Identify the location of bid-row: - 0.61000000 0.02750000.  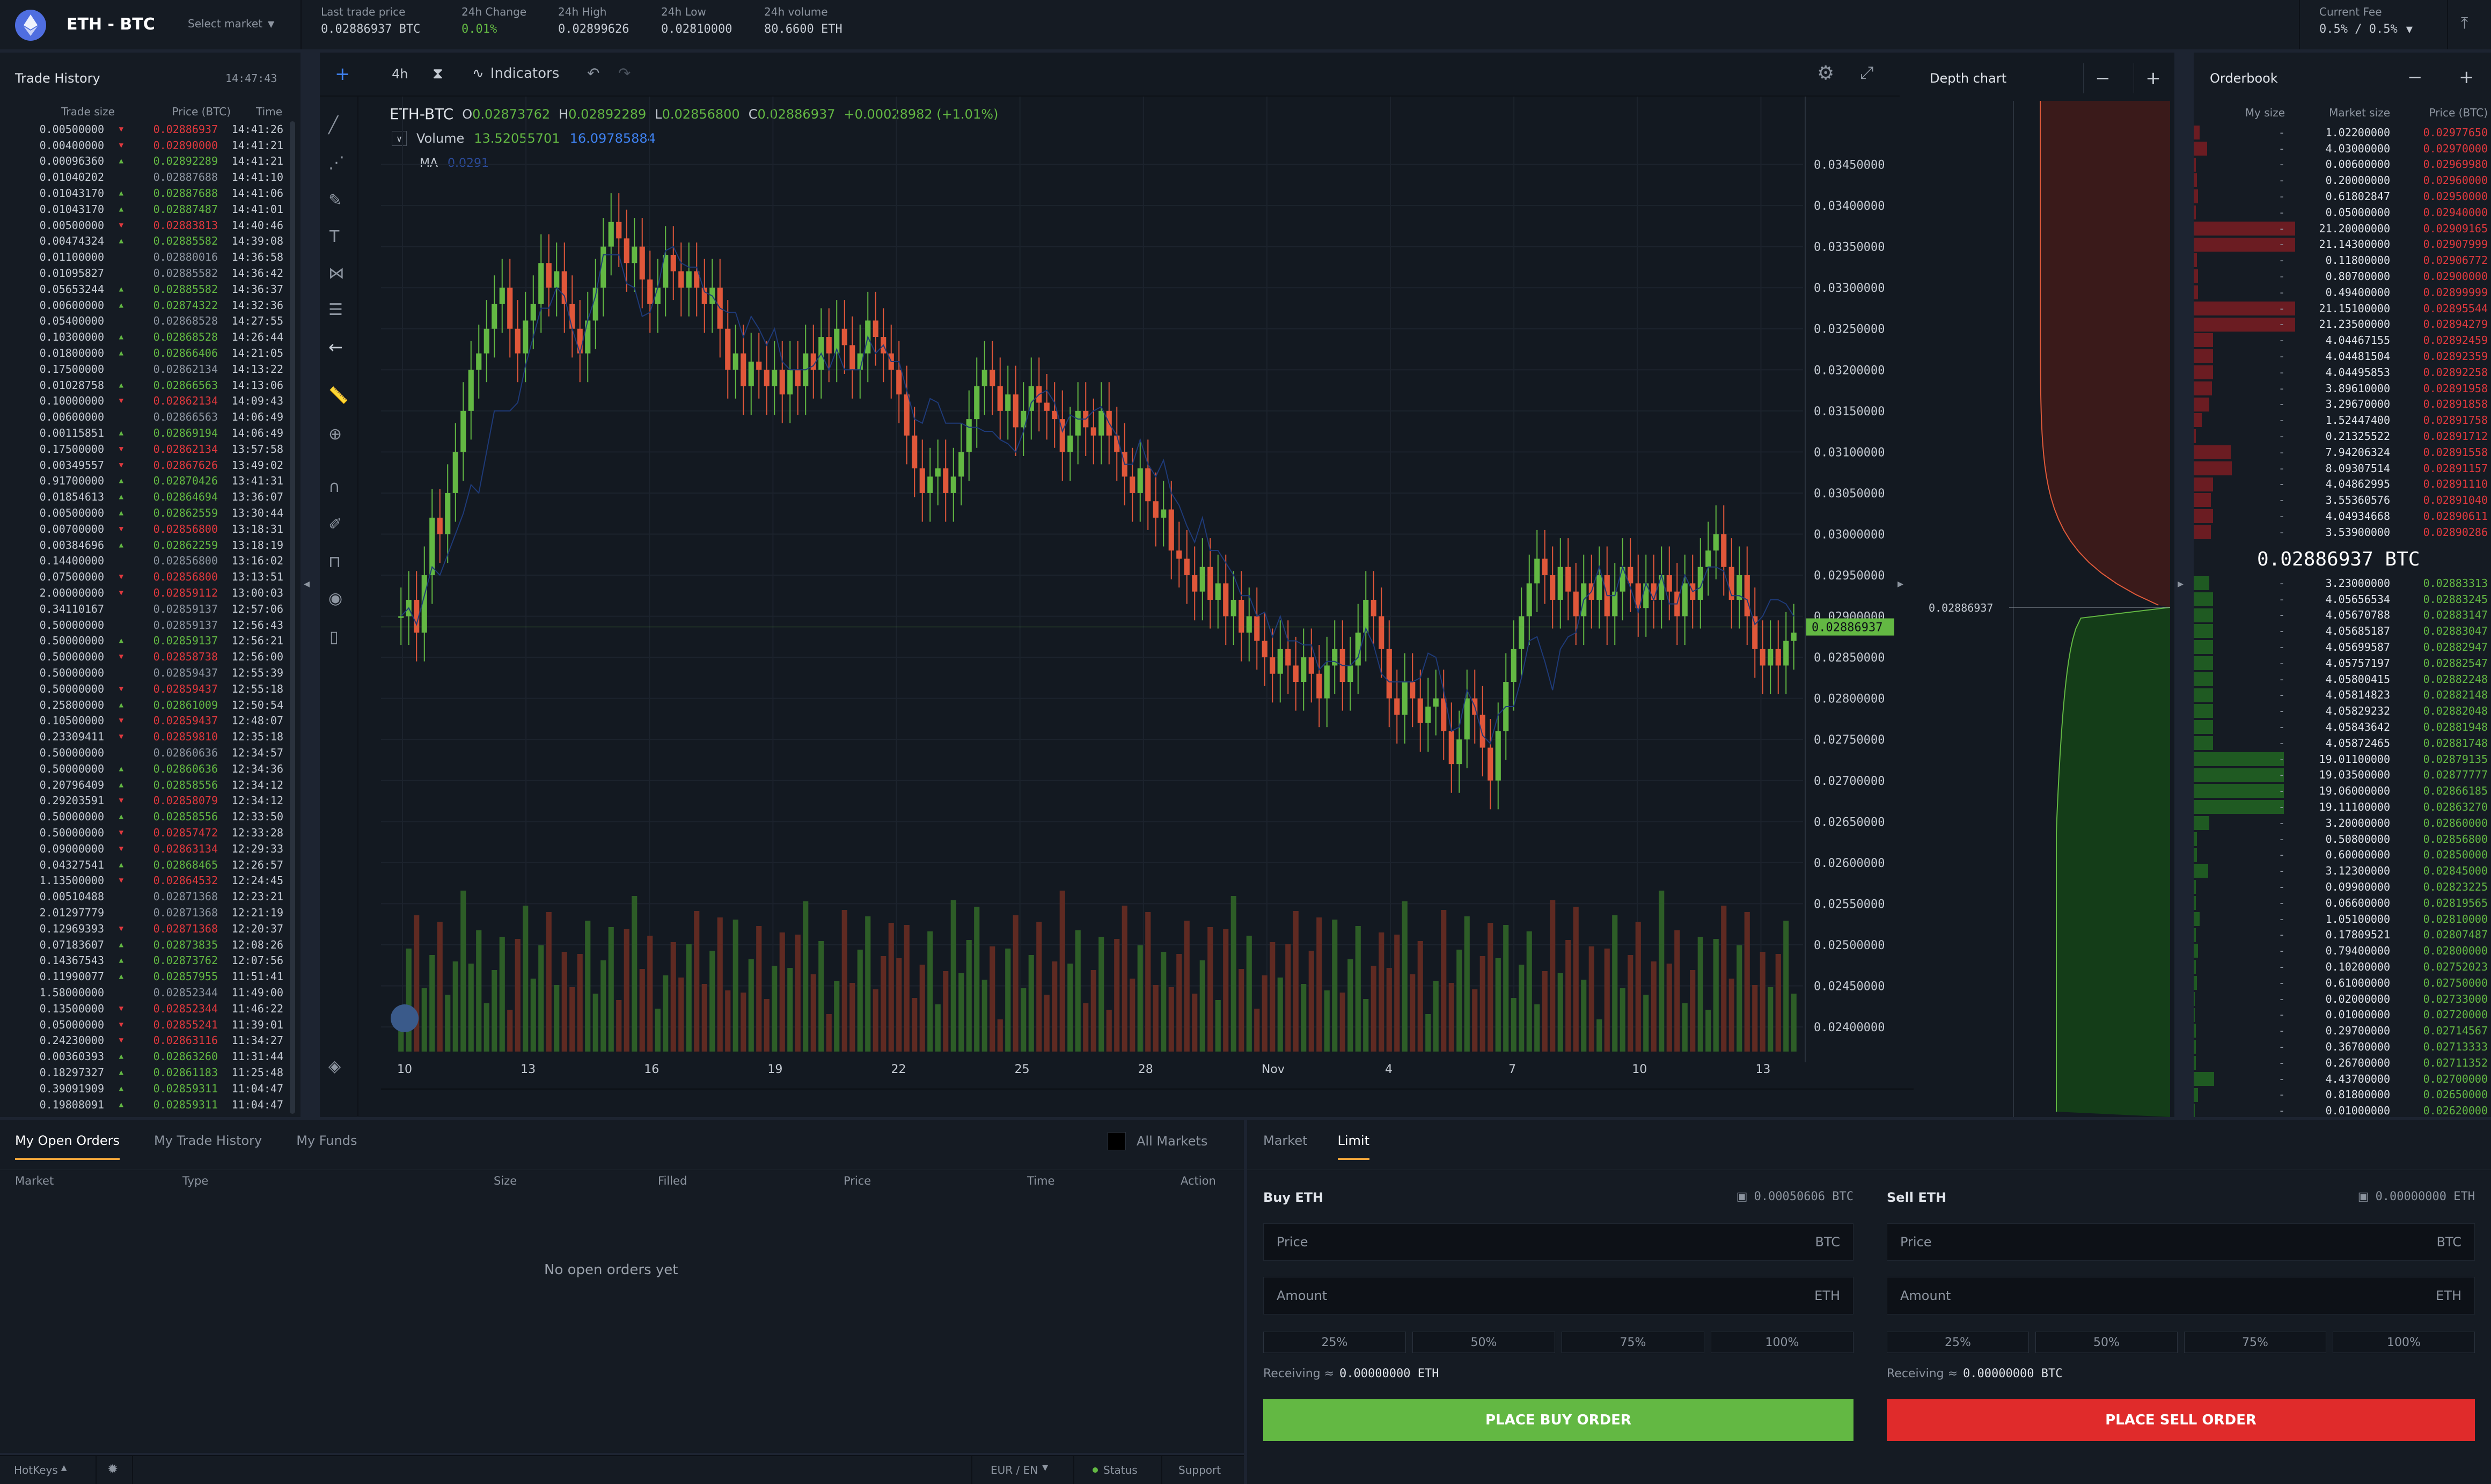
(2342, 983).